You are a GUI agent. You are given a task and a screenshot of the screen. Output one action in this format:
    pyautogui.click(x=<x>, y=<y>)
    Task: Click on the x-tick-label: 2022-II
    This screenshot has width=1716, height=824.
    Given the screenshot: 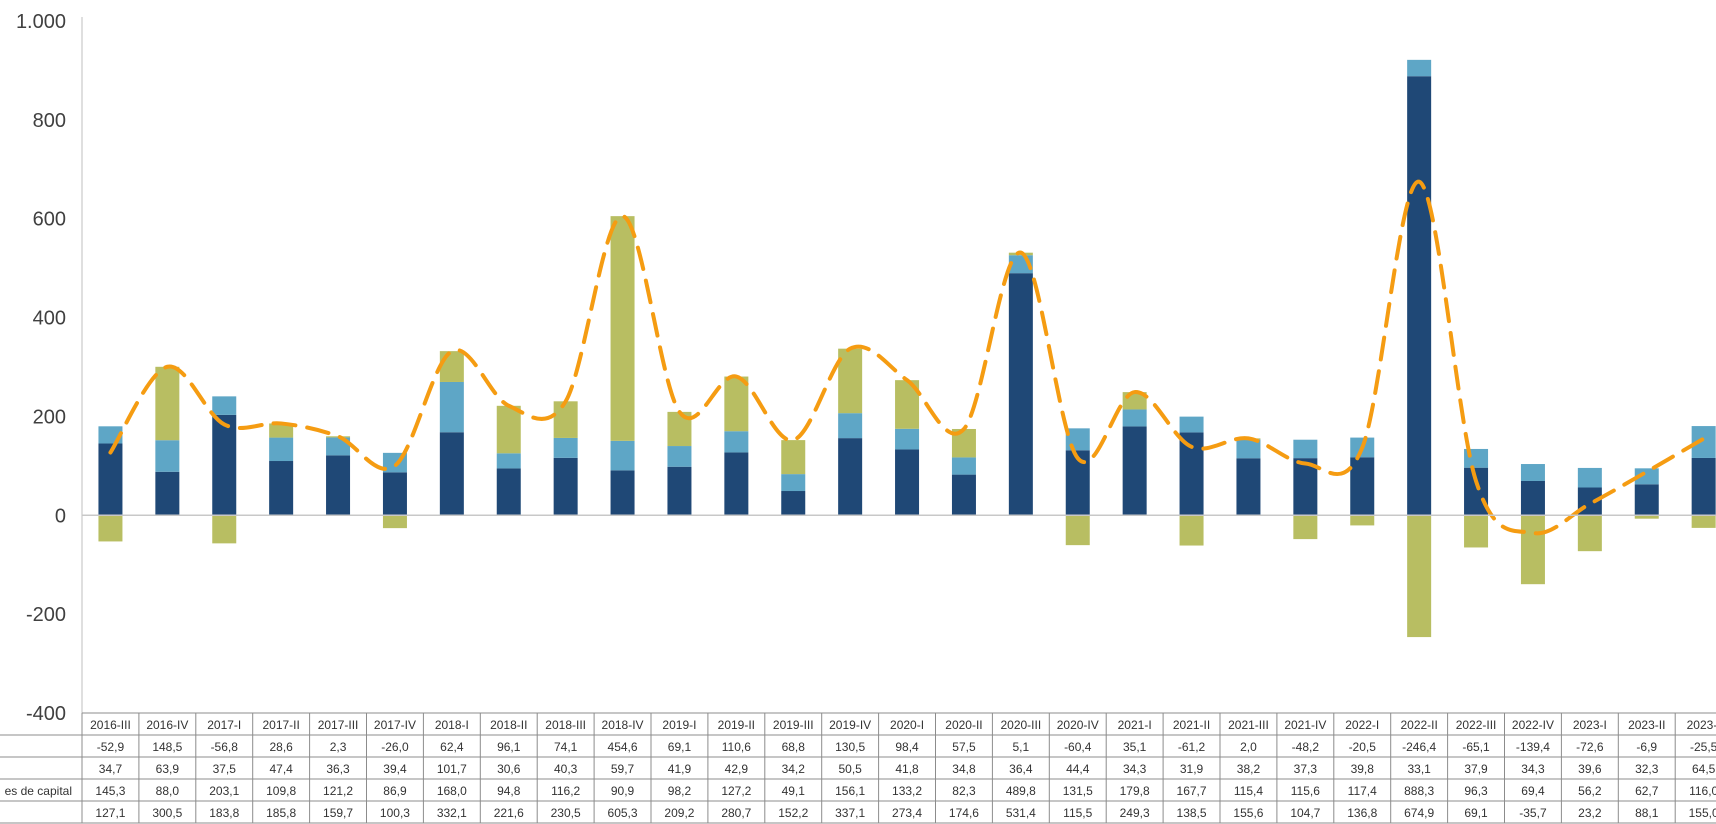 What is the action you would take?
    pyautogui.click(x=1418, y=725)
    